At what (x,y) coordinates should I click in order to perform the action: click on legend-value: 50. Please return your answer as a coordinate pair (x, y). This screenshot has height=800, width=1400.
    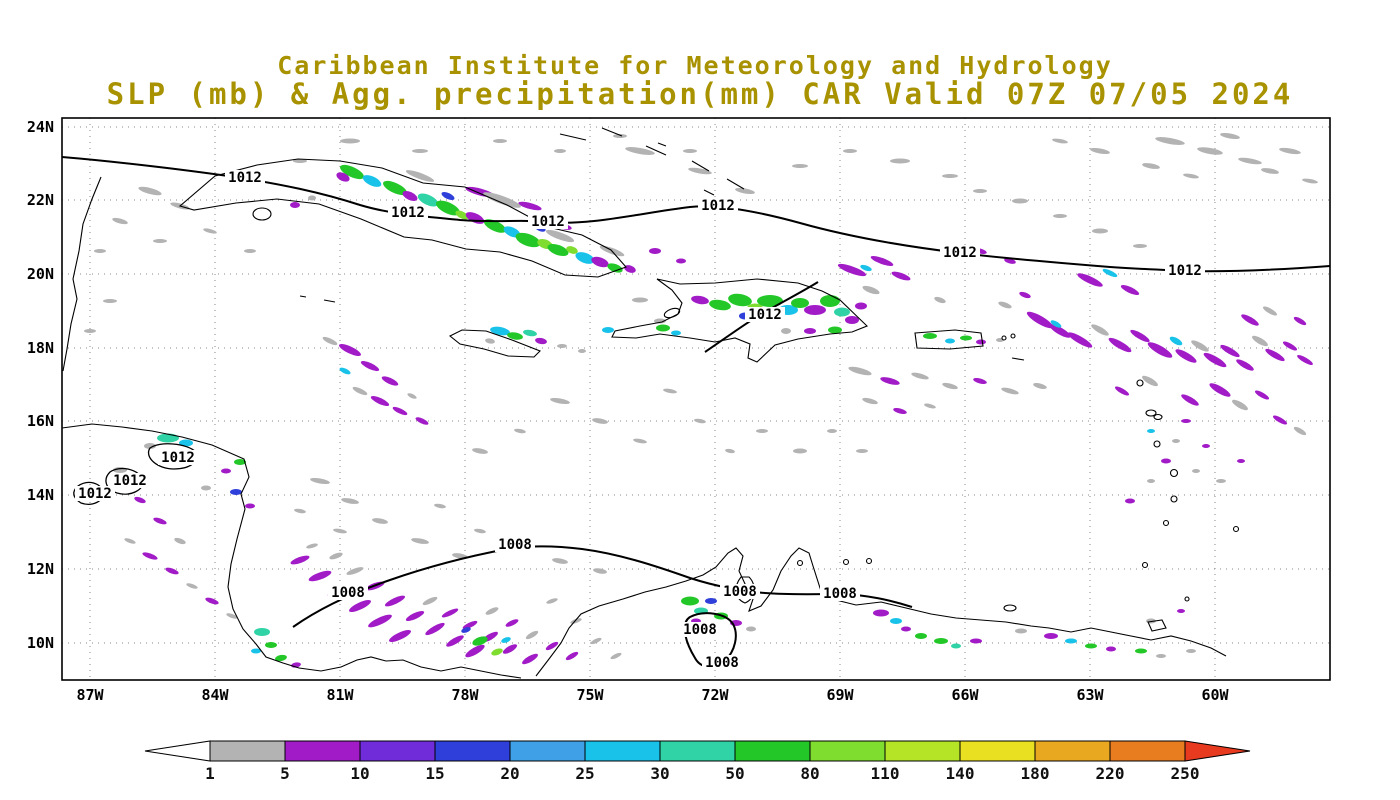
    Looking at the image, I should click on (734, 773).